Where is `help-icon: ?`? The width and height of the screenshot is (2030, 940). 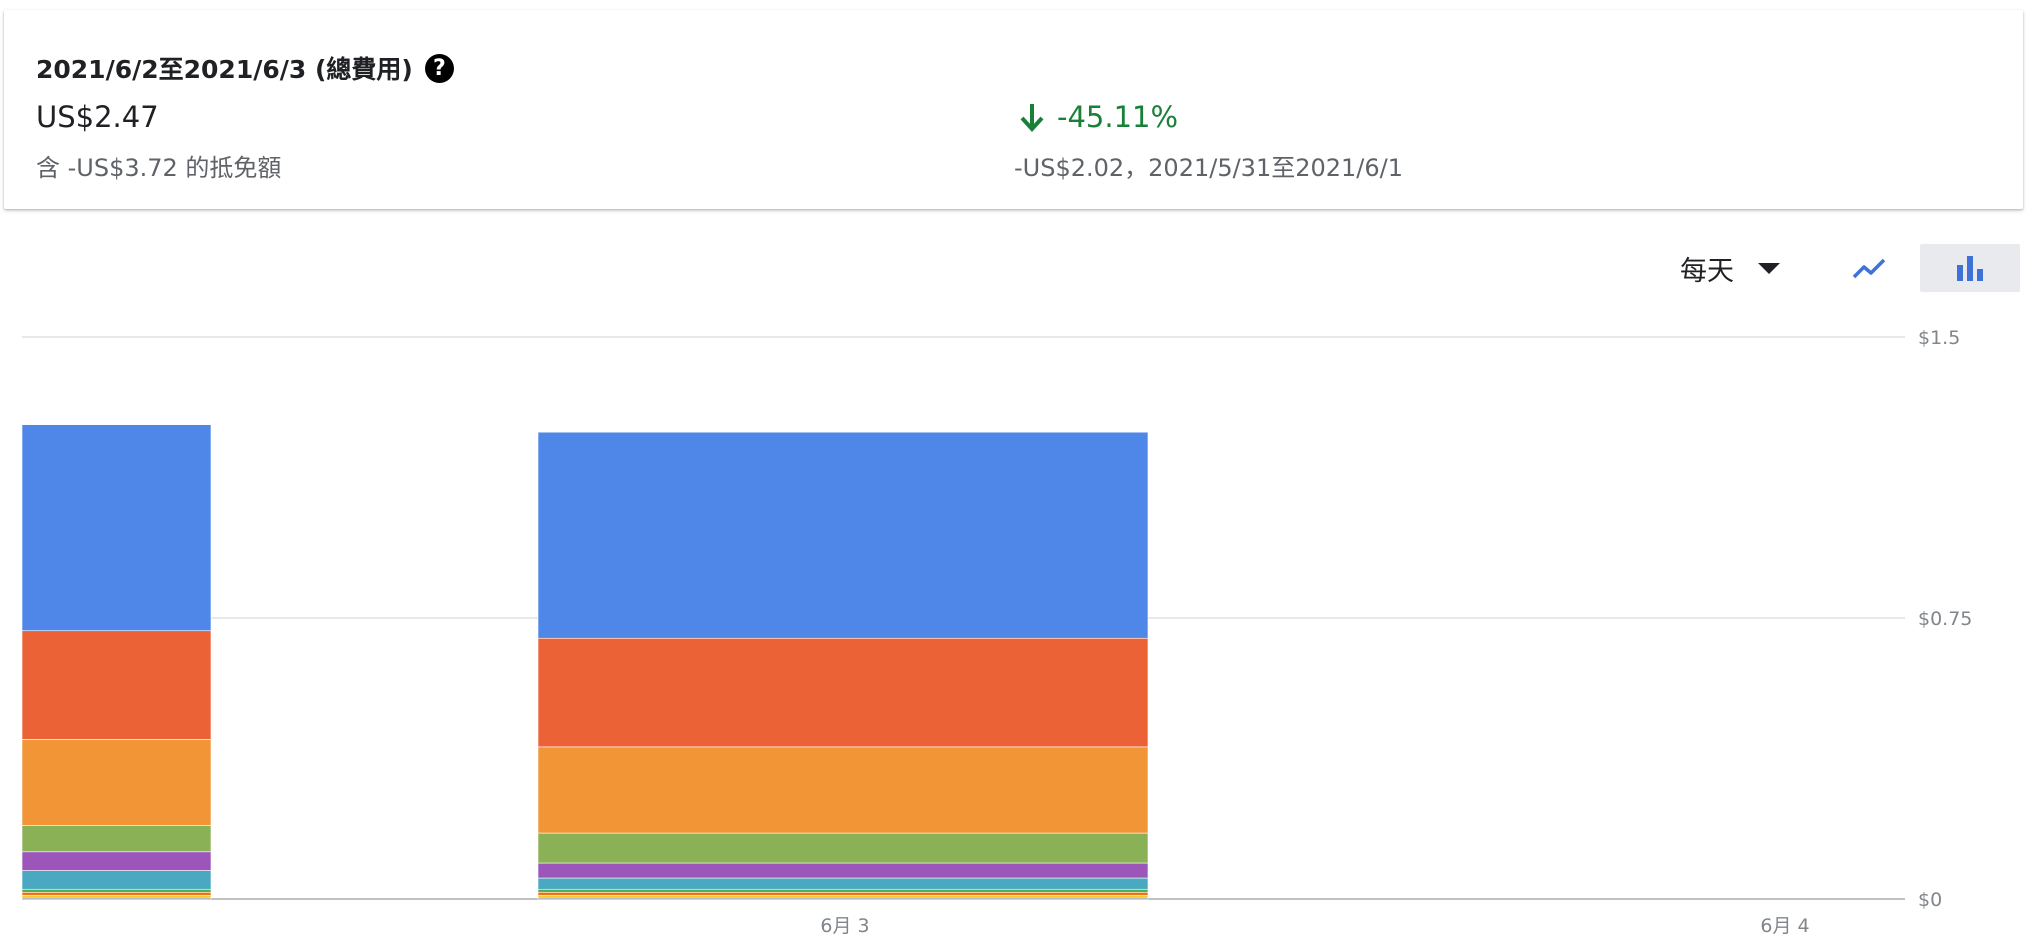 help-icon: ? is located at coordinates (439, 68).